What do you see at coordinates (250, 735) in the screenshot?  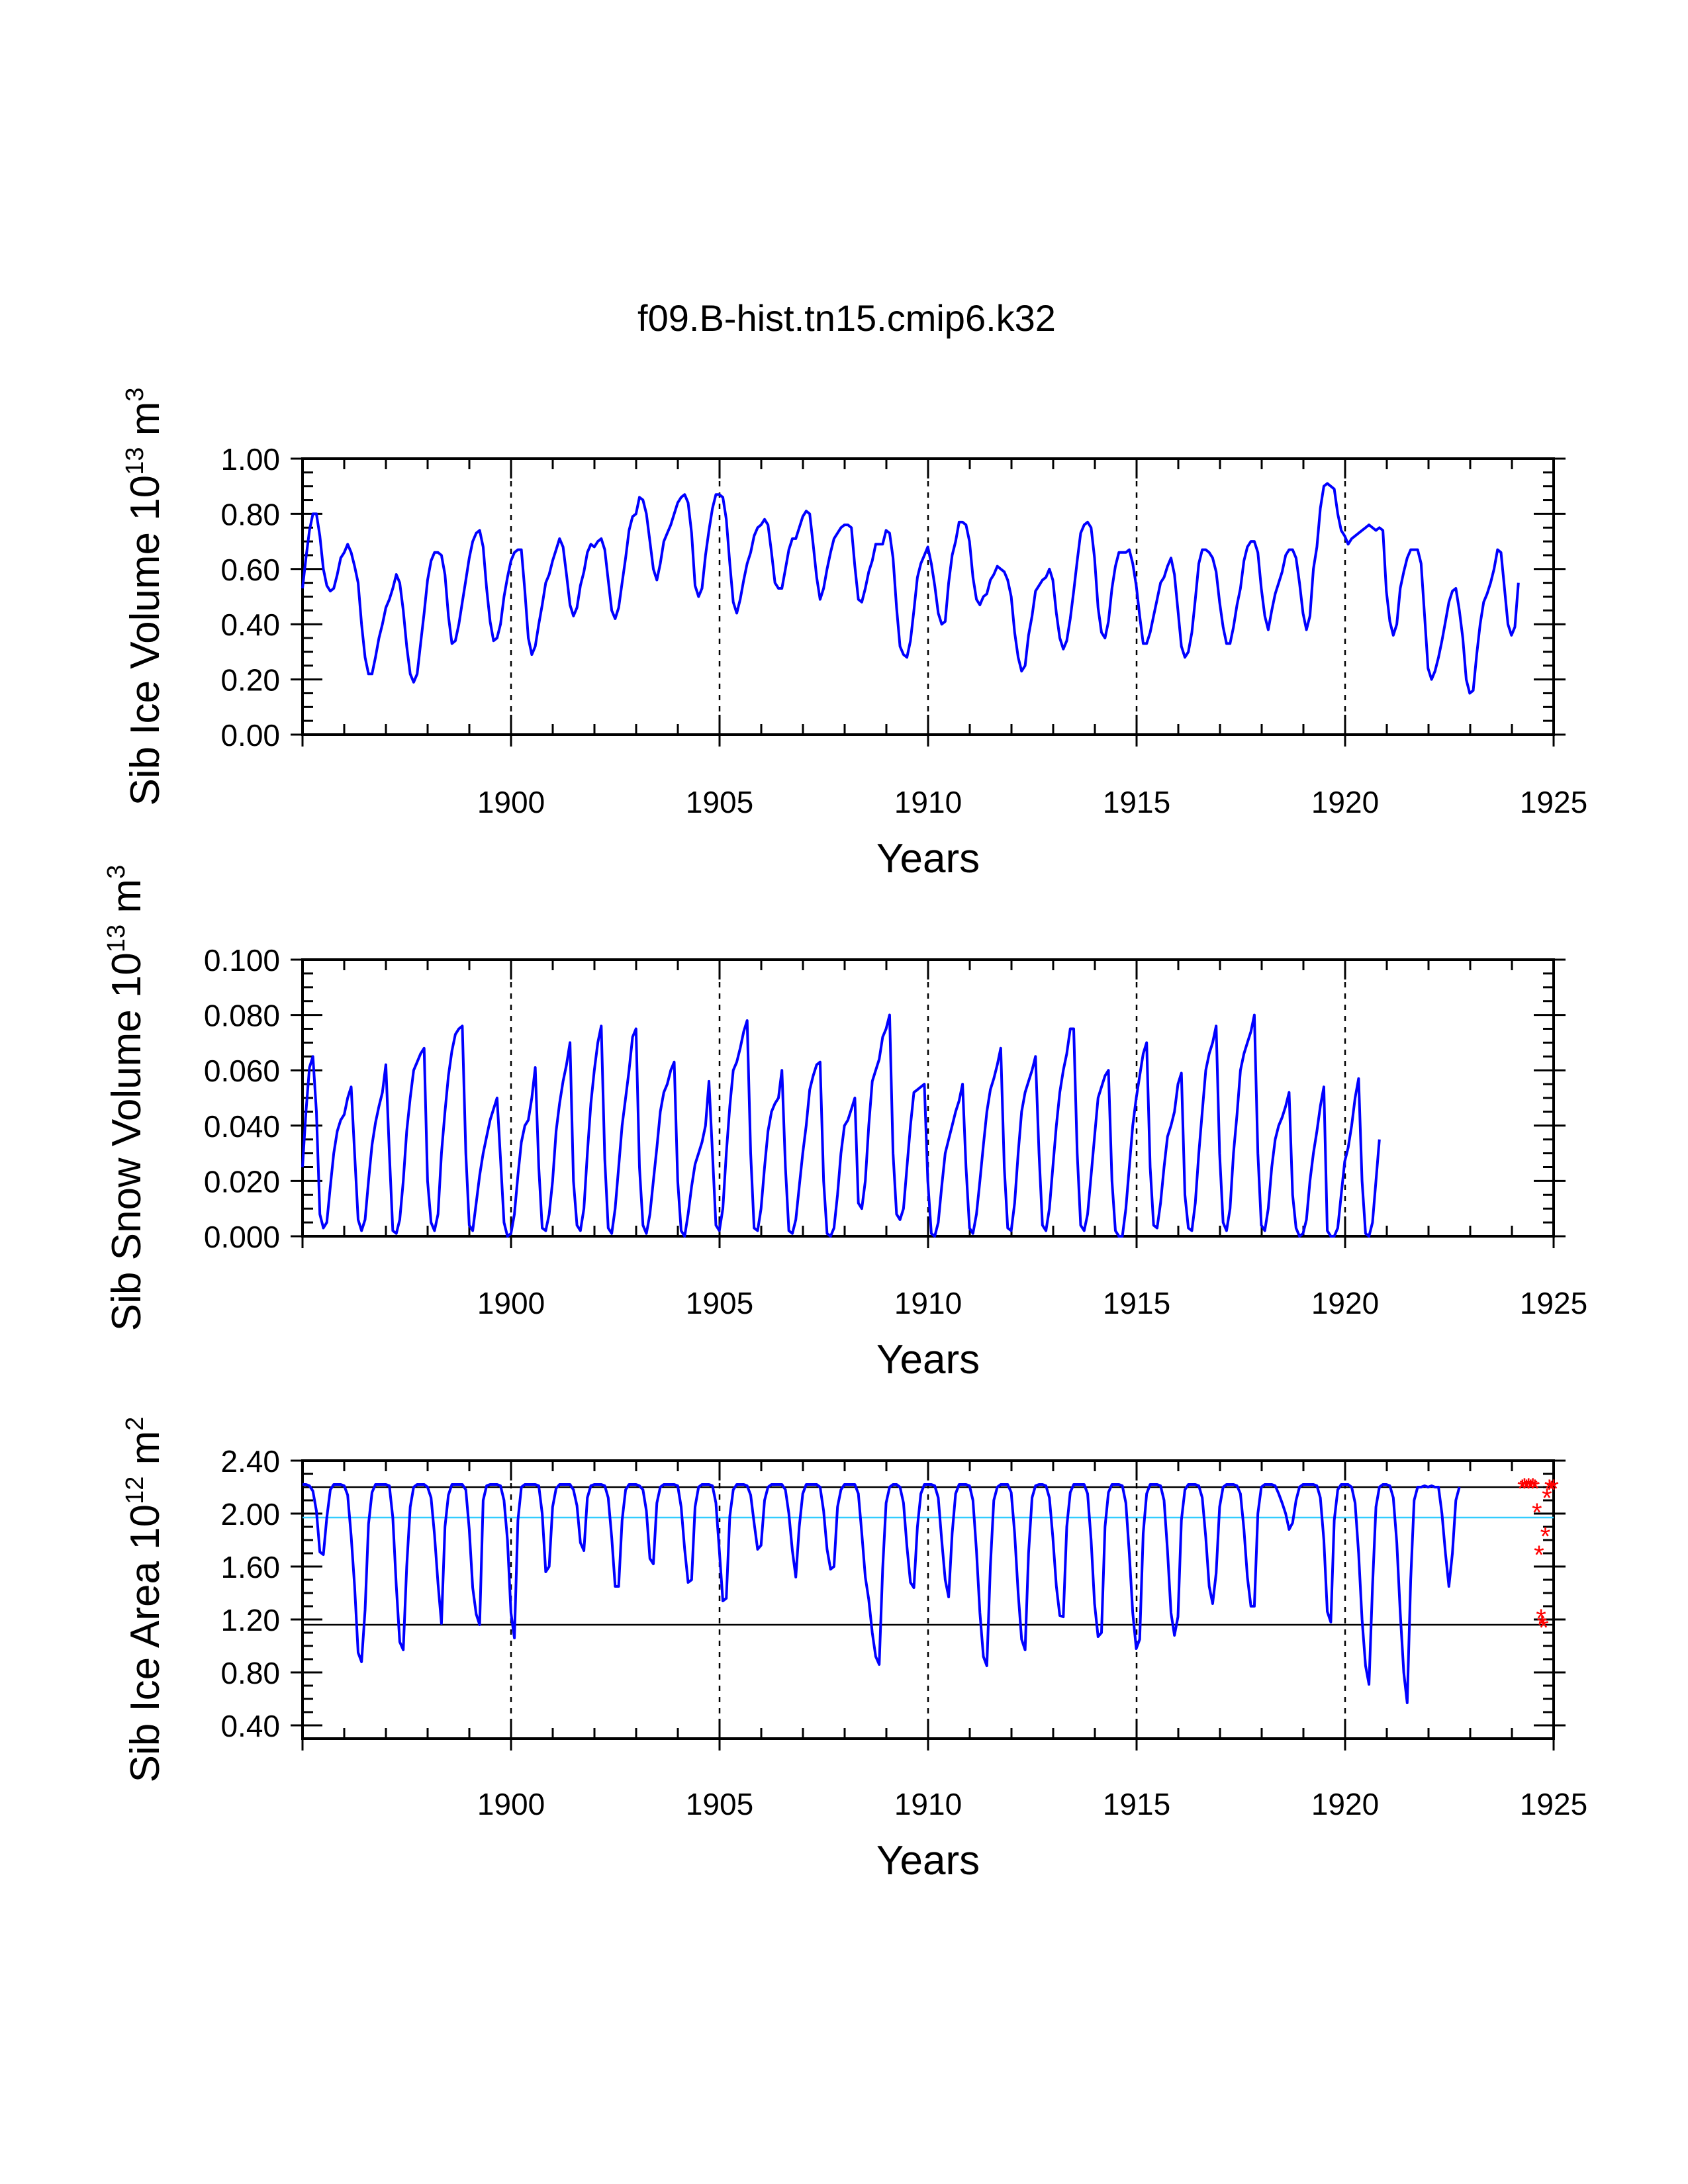 I see `y-tick-label: 0.00` at bounding box center [250, 735].